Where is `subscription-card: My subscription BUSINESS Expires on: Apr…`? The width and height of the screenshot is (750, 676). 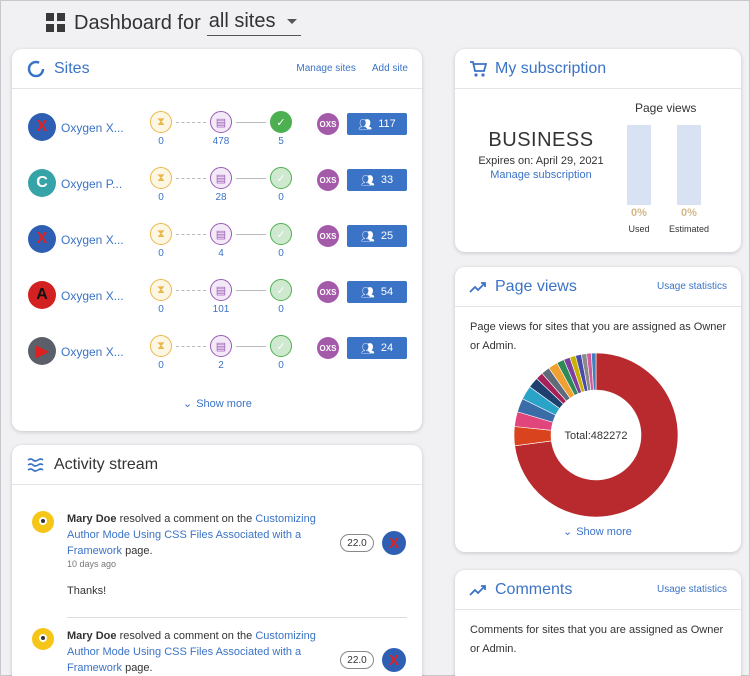
subscription-card: My subscription BUSINESS Expires on: Apr… is located at coordinates (598, 150).